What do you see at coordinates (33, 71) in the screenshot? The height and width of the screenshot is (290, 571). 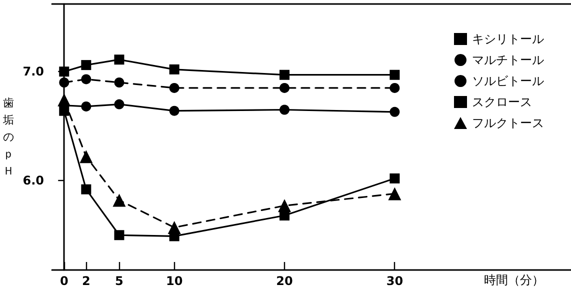 I see `y-tick-label: 7.0` at bounding box center [33, 71].